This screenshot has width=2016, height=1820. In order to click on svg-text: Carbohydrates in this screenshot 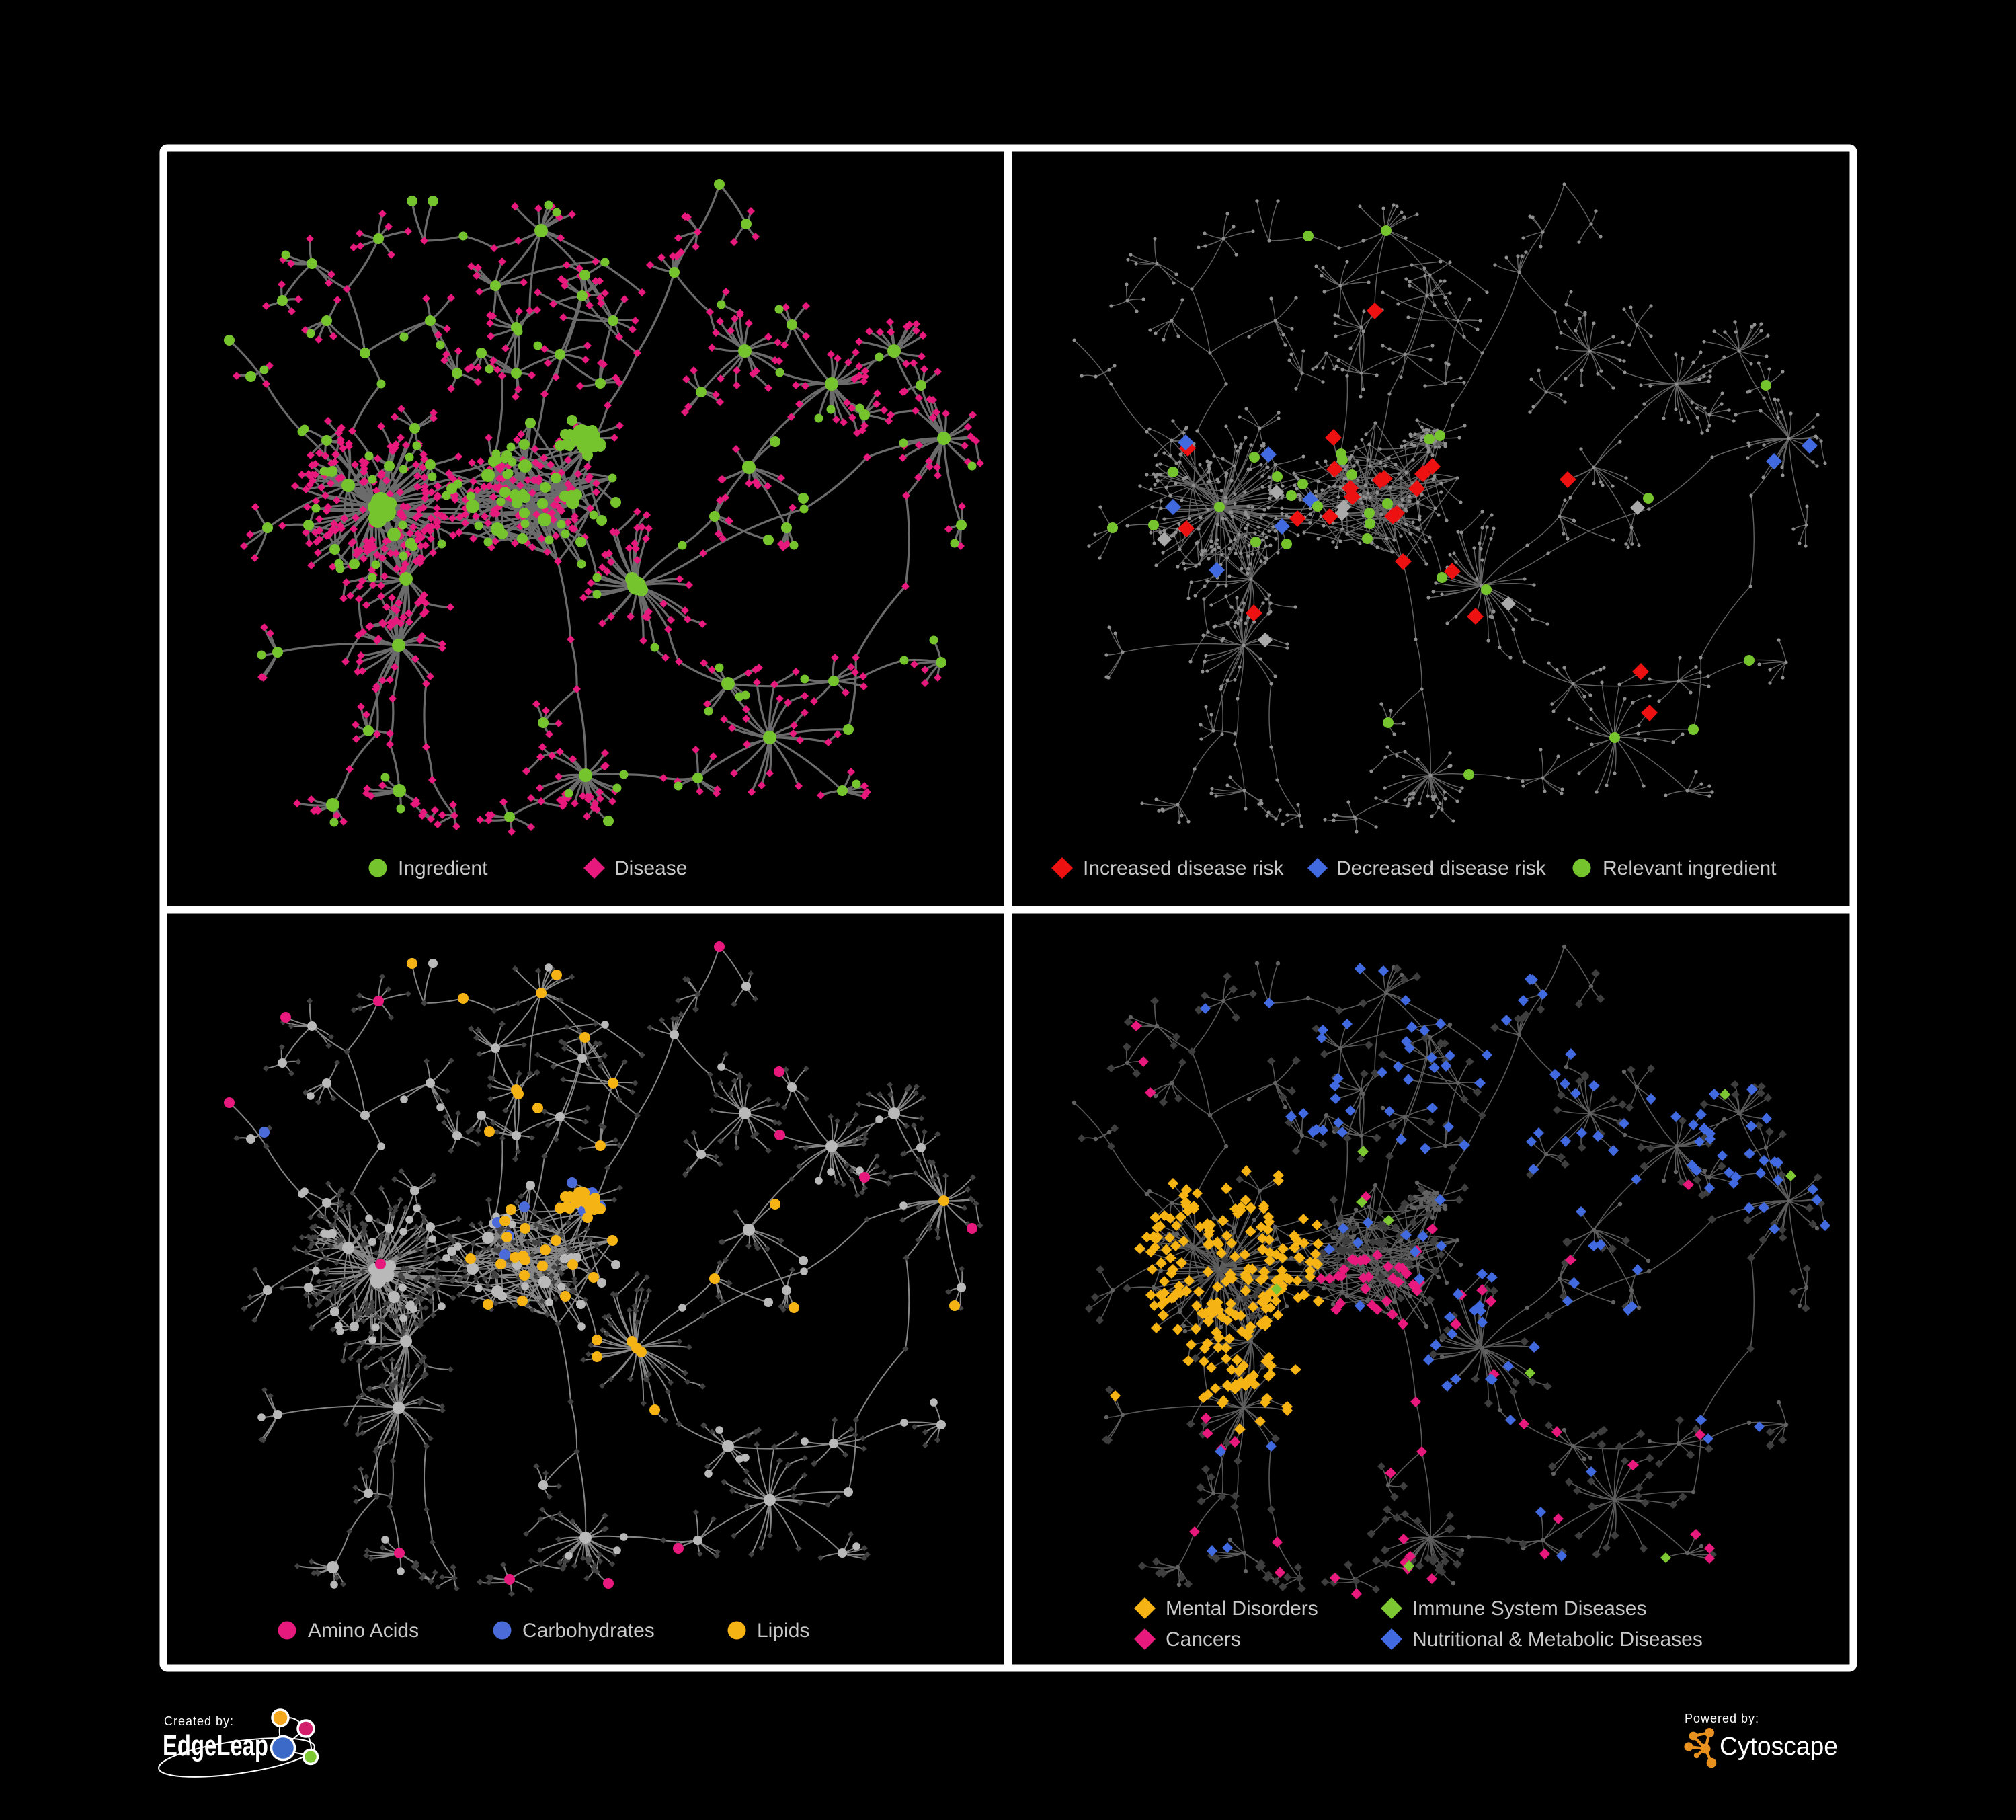, I will do `click(588, 1631)`.